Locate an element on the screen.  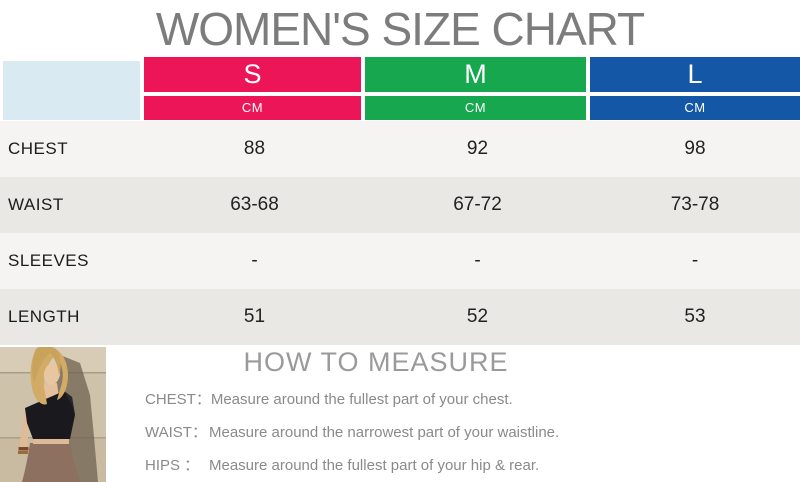
model-photo is located at coordinates (53, 414).